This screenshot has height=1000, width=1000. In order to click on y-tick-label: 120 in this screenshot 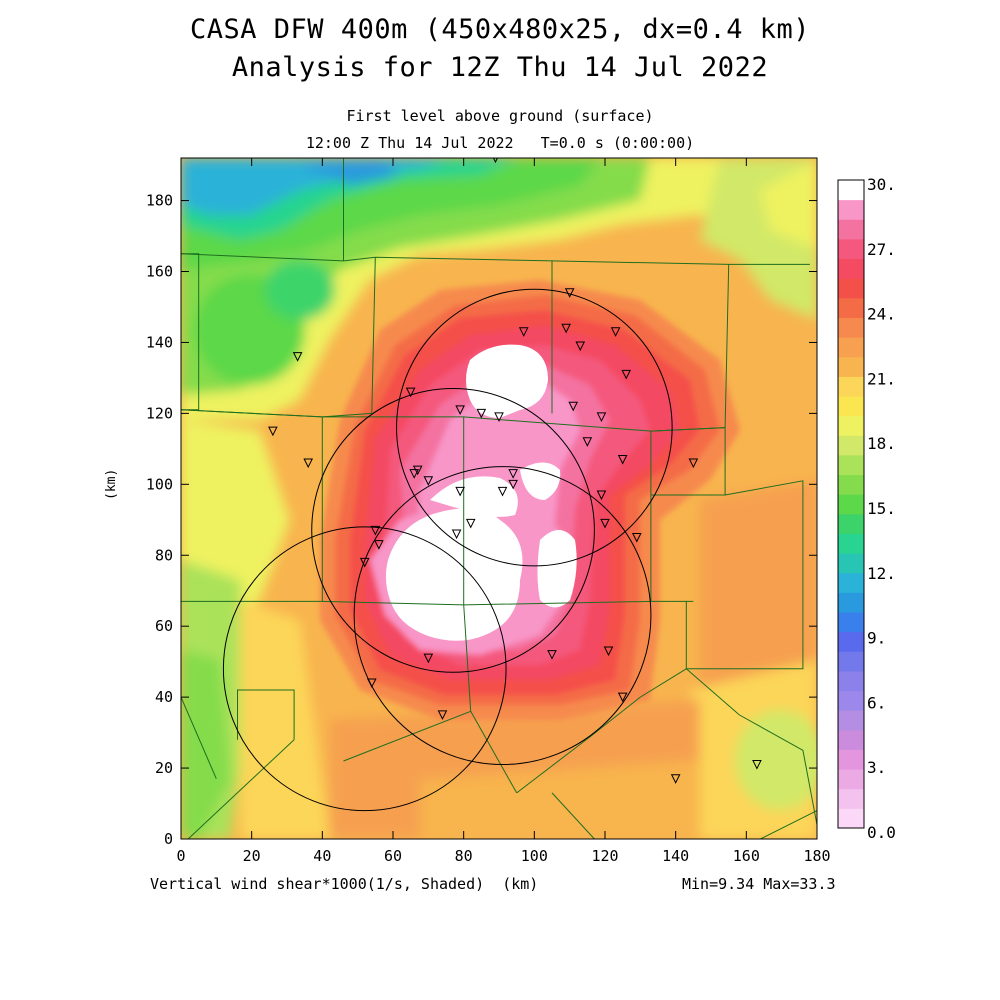, I will do `click(159, 413)`.